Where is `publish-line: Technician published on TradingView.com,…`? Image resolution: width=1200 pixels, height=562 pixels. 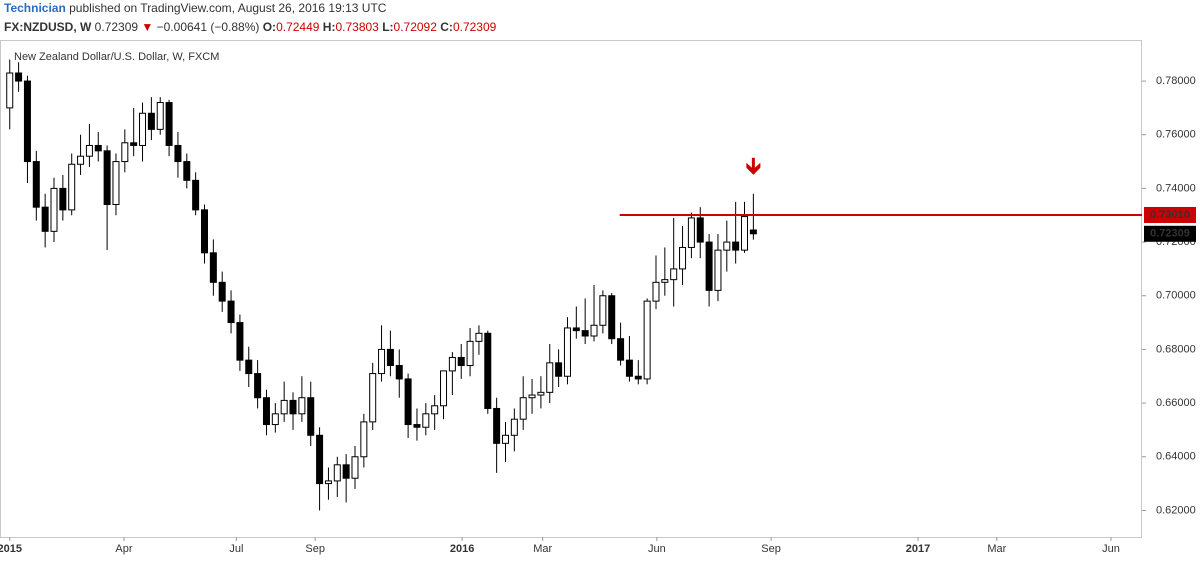 publish-line: Technician published on TradingView.com,… is located at coordinates (195, 8).